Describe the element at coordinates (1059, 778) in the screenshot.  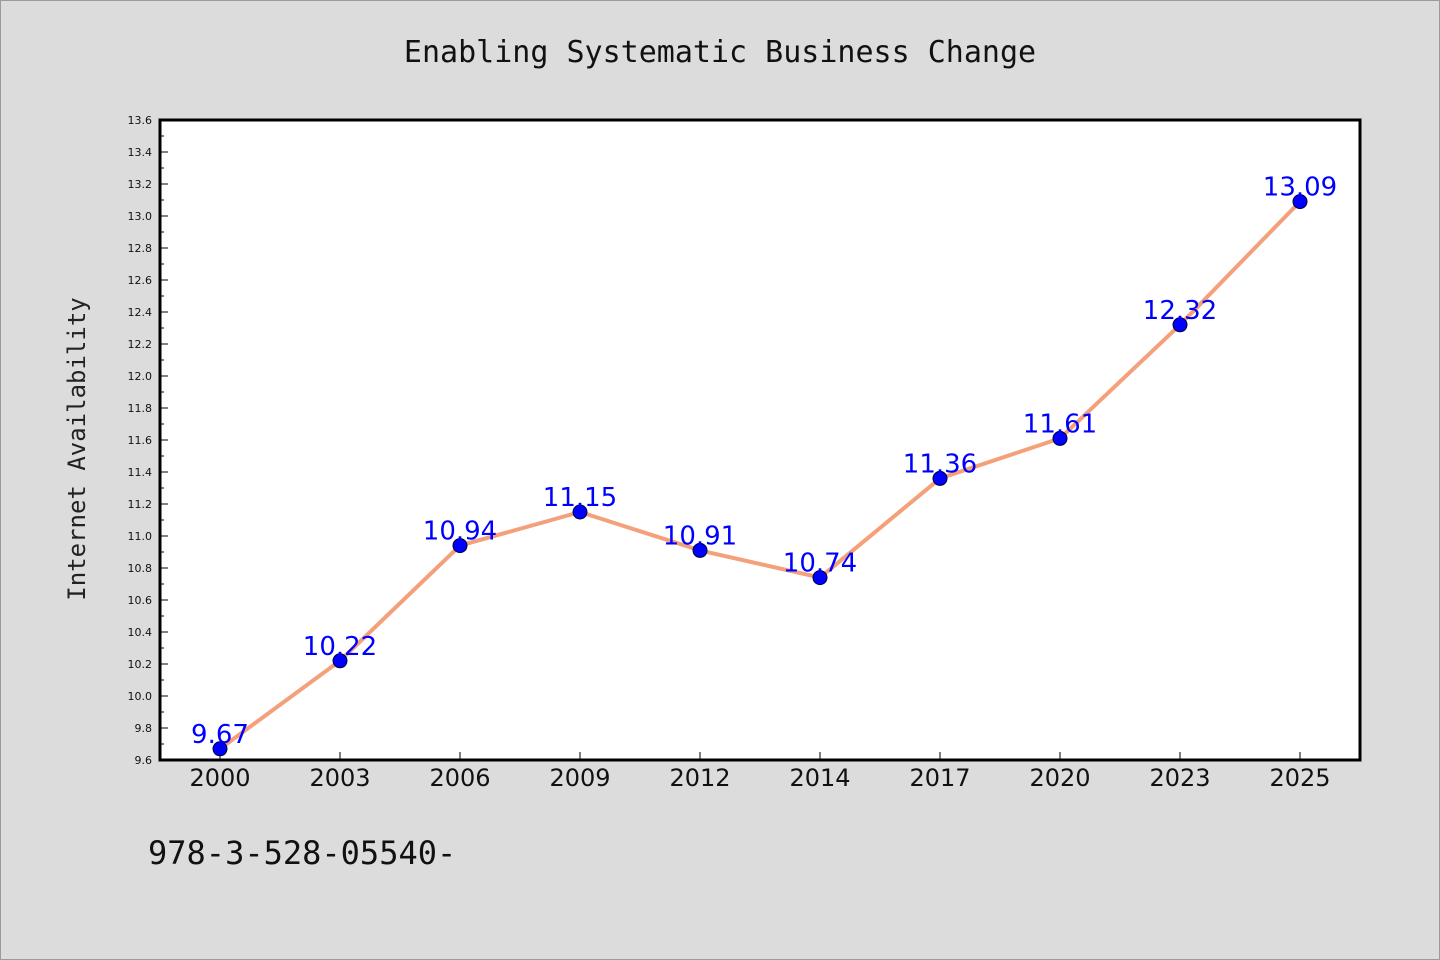
I see `x-tick-label: 2020` at that location.